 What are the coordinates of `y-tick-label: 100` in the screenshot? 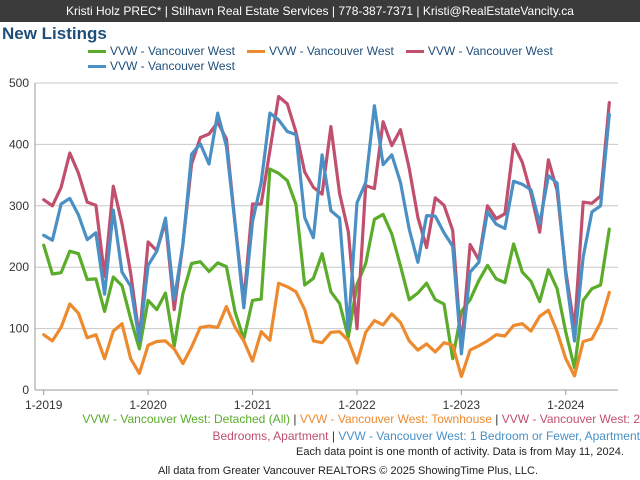 It's located at (19, 329).